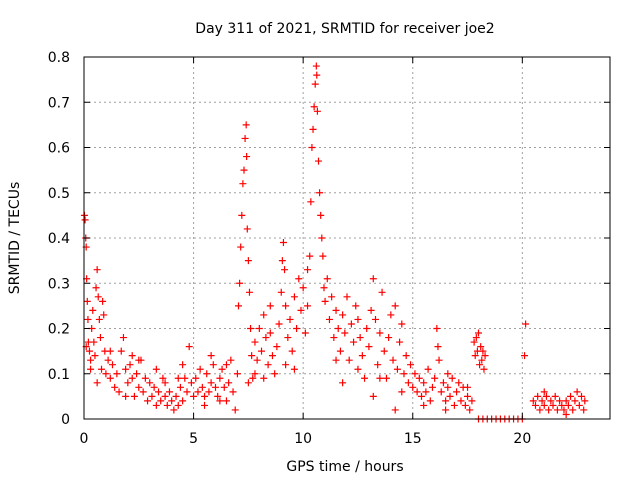 Image resolution: width=640 pixels, height=480 pixels. I want to click on x-tick-label: 15, so click(413, 439).